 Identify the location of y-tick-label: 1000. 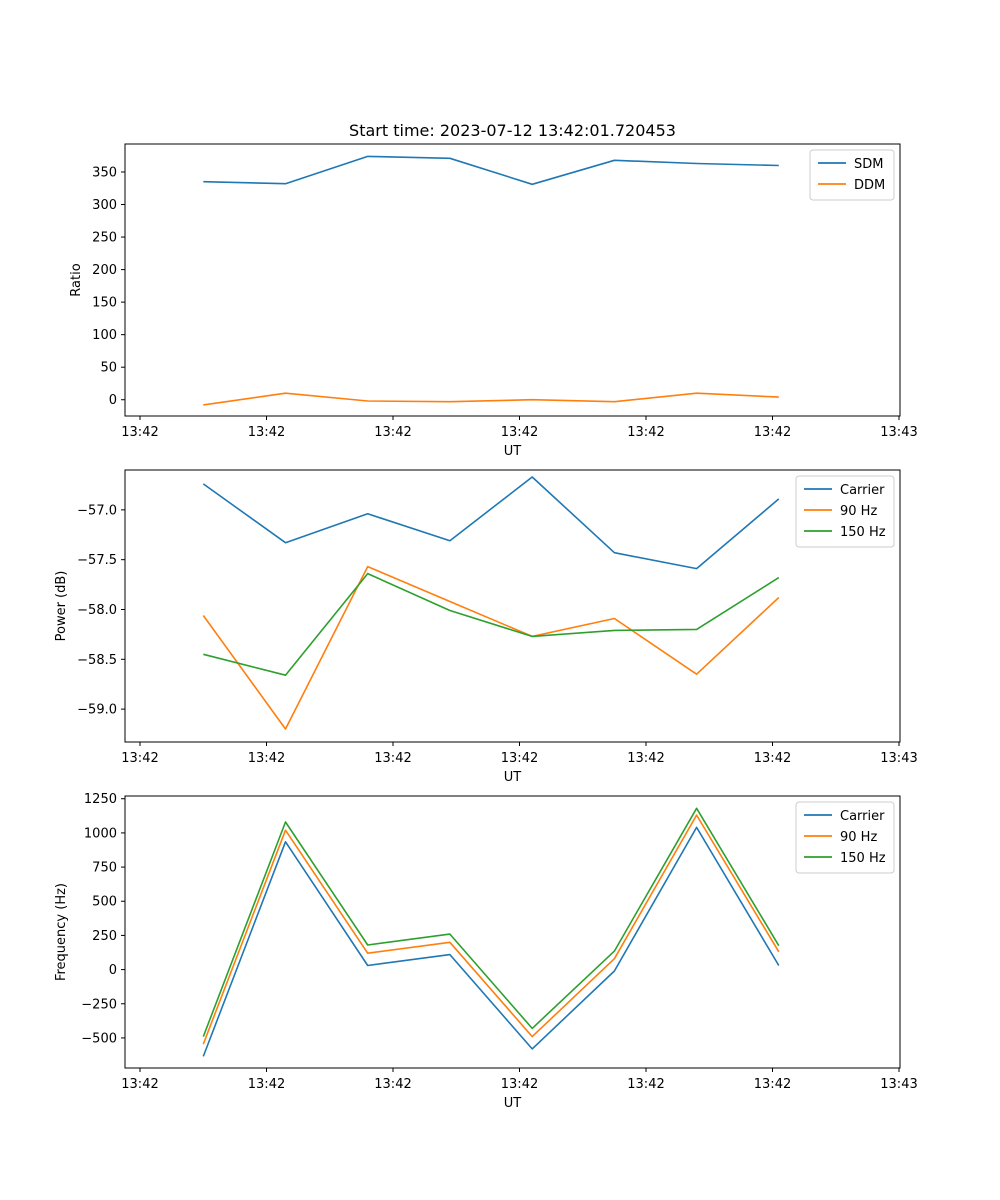
(100, 833).